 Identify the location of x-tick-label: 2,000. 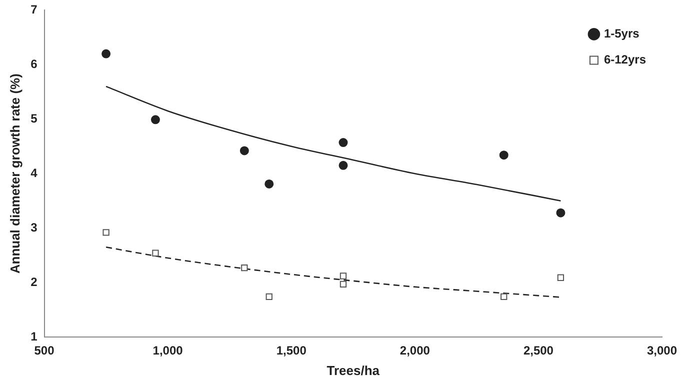
(415, 351).